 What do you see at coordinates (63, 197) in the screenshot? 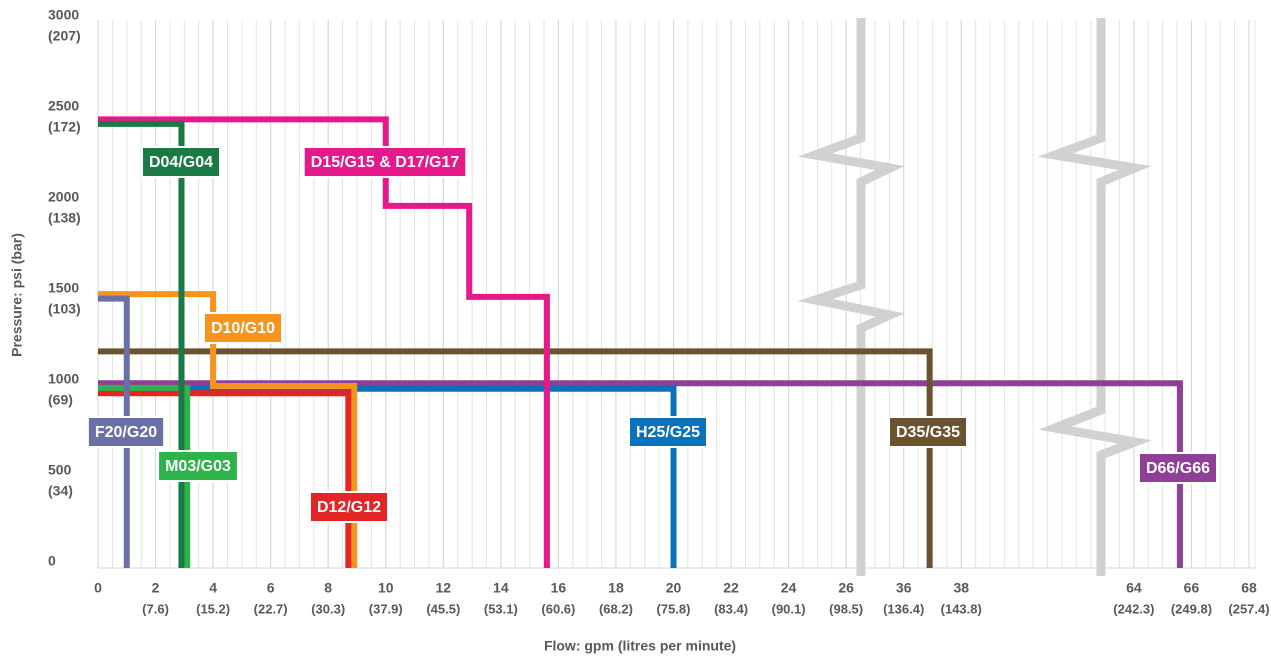
I see `y-tick-label: 2000` at bounding box center [63, 197].